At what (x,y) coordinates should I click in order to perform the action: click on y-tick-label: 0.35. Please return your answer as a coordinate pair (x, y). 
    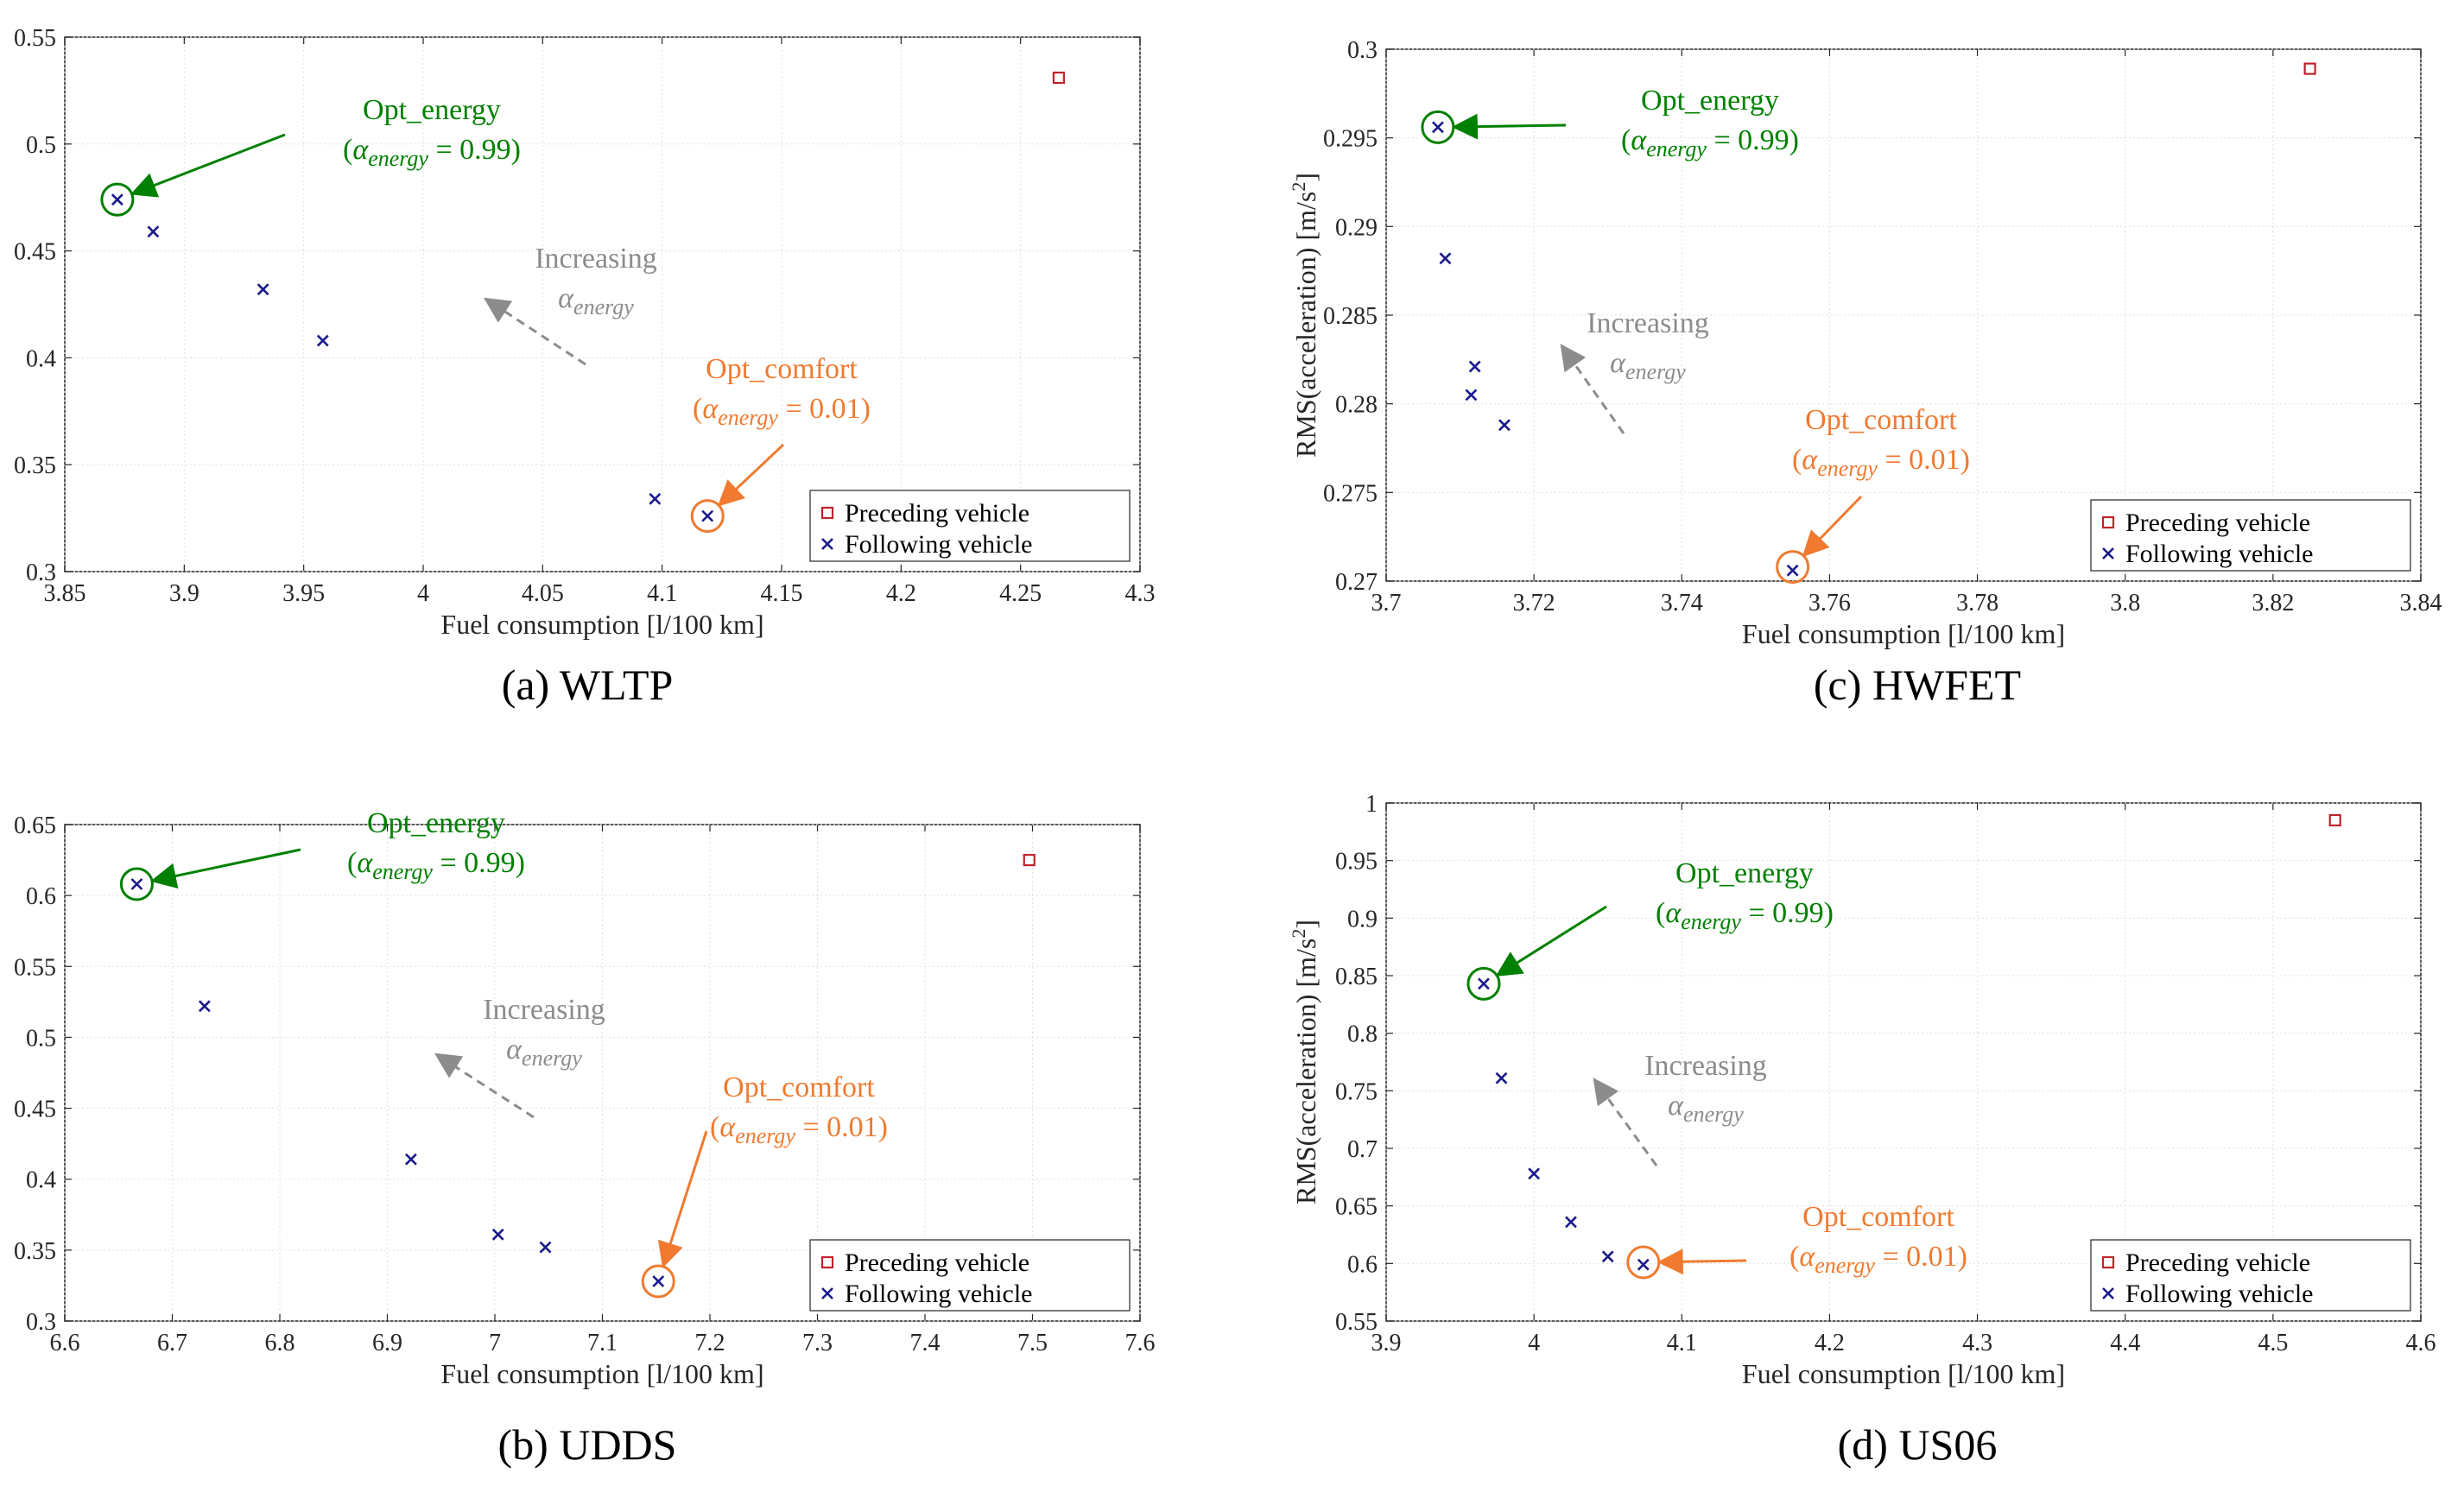
    Looking at the image, I should click on (35, 466).